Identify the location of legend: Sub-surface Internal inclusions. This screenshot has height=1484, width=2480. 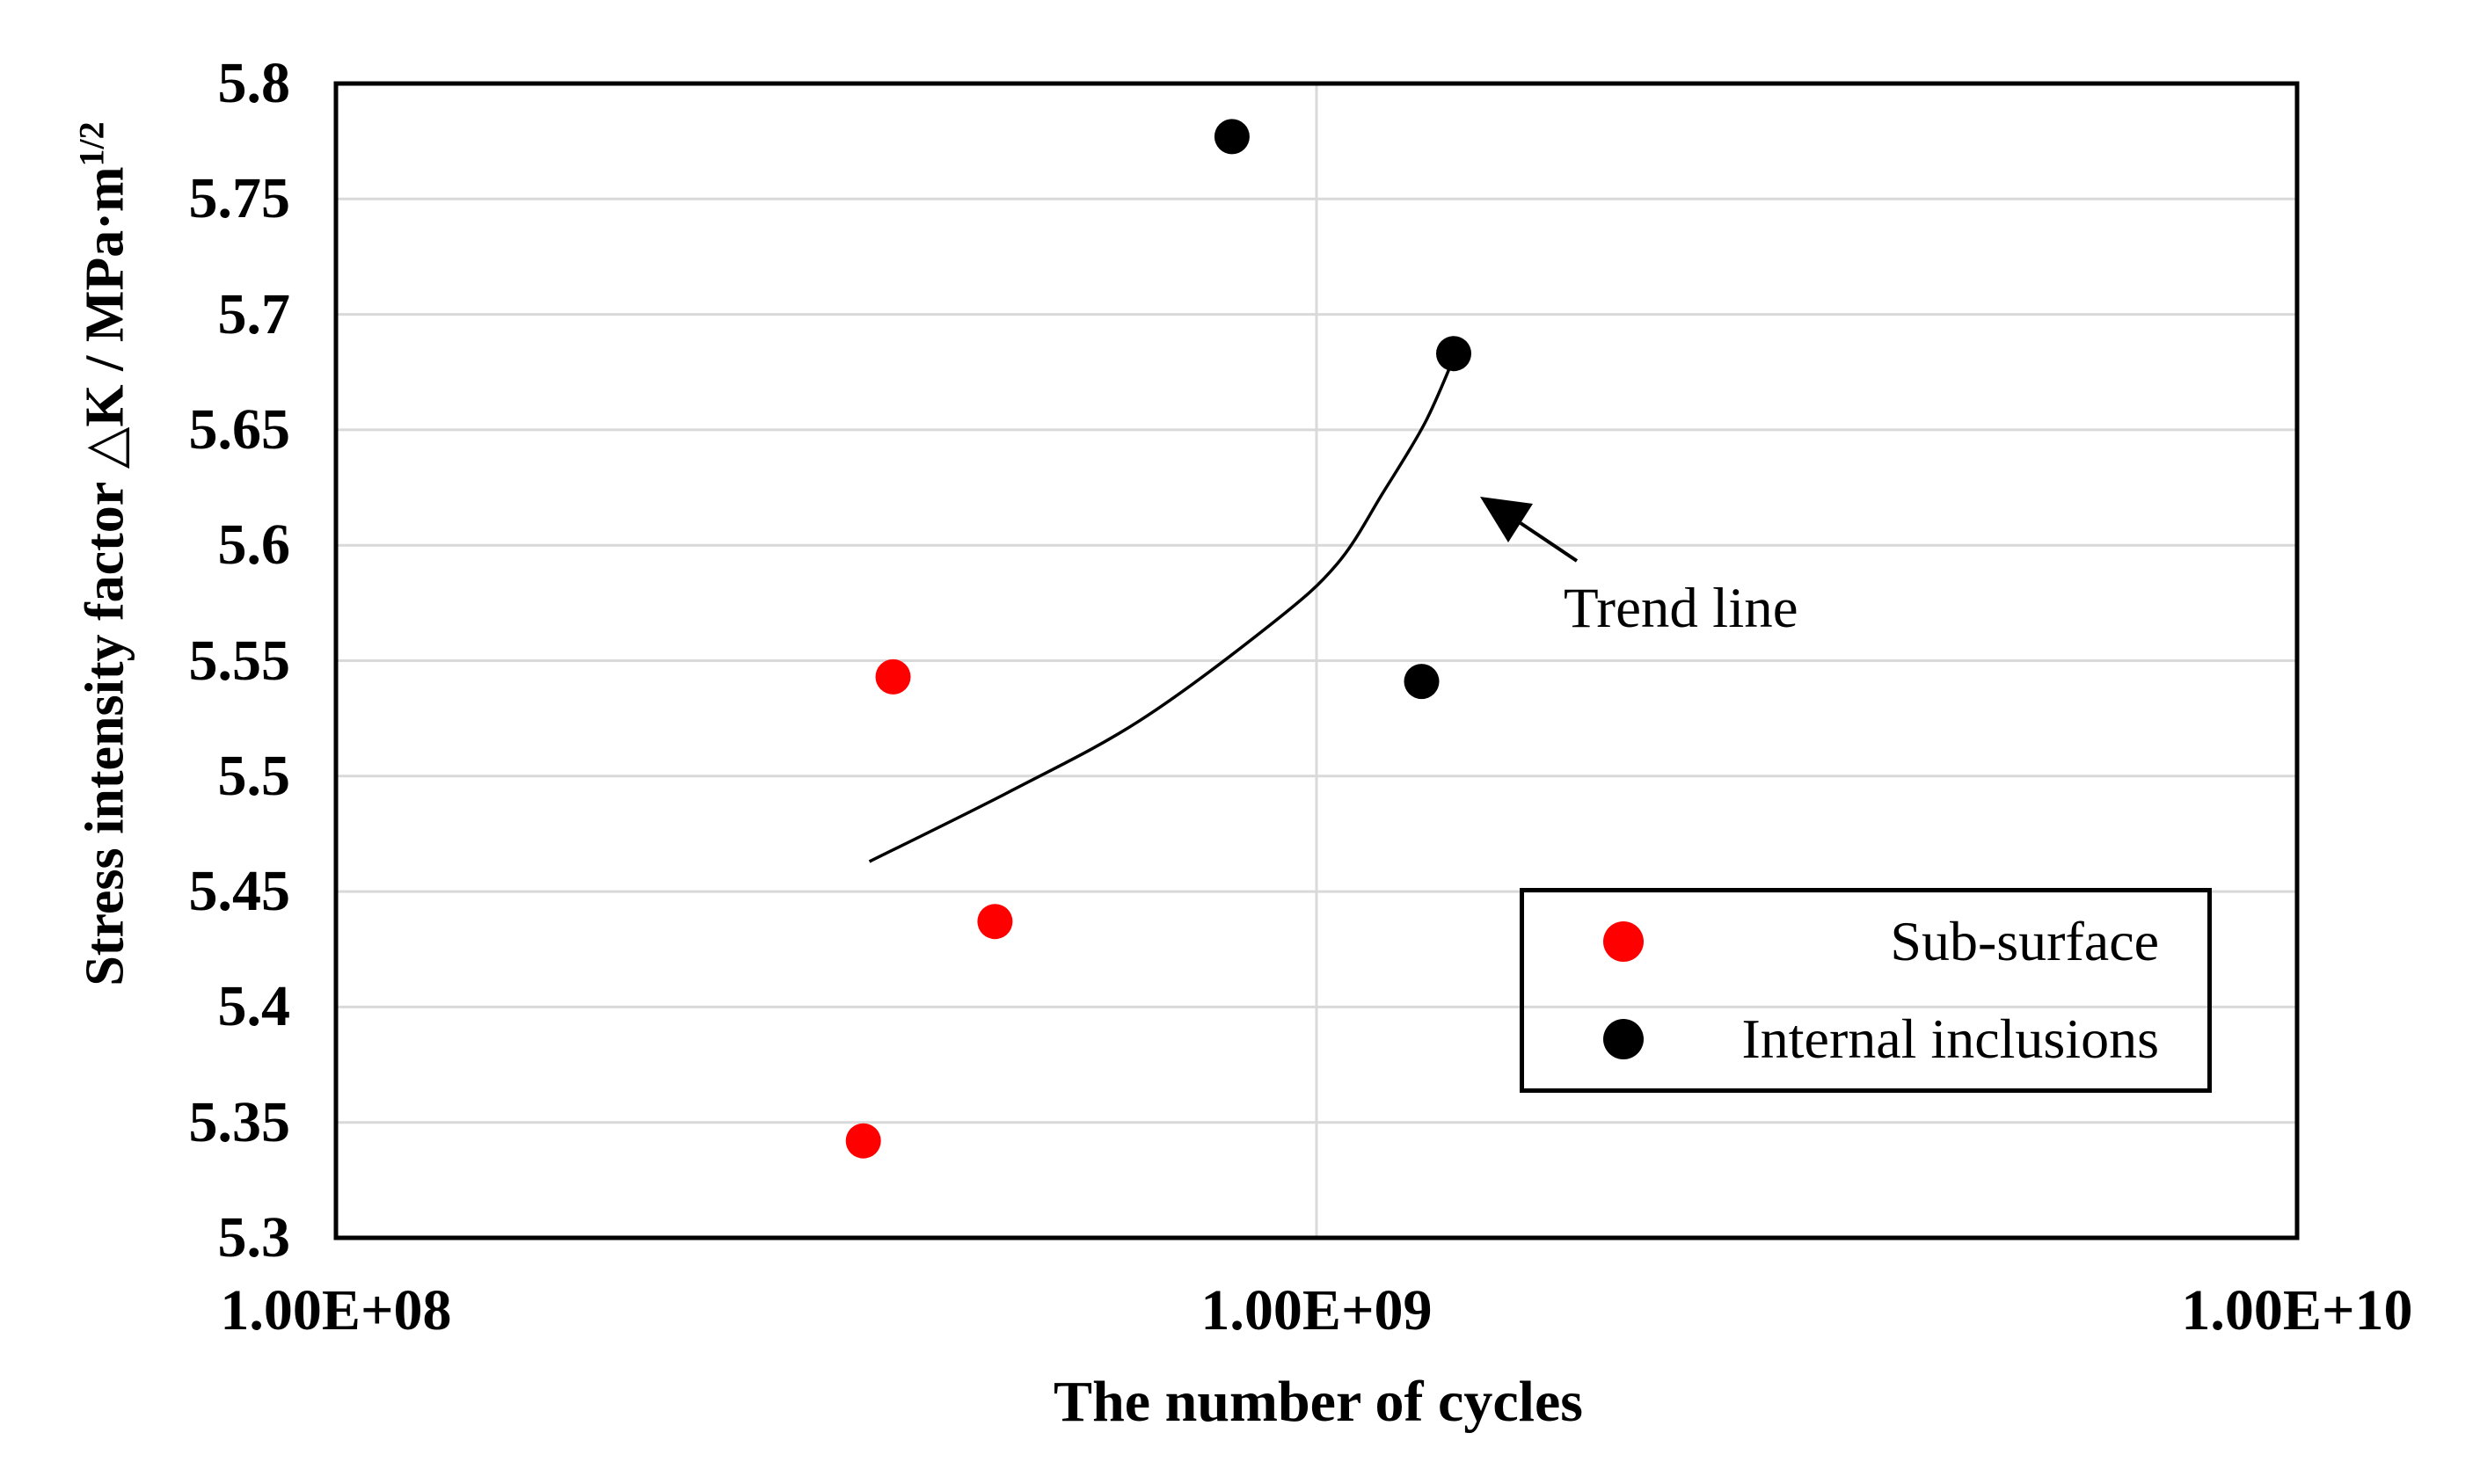
(1866, 991).